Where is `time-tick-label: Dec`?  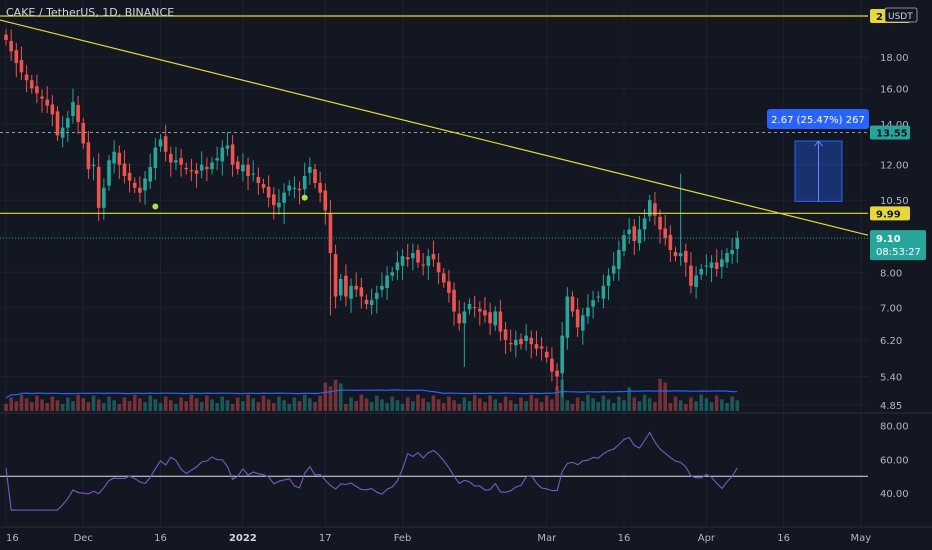 time-tick-label: Dec is located at coordinates (83, 538).